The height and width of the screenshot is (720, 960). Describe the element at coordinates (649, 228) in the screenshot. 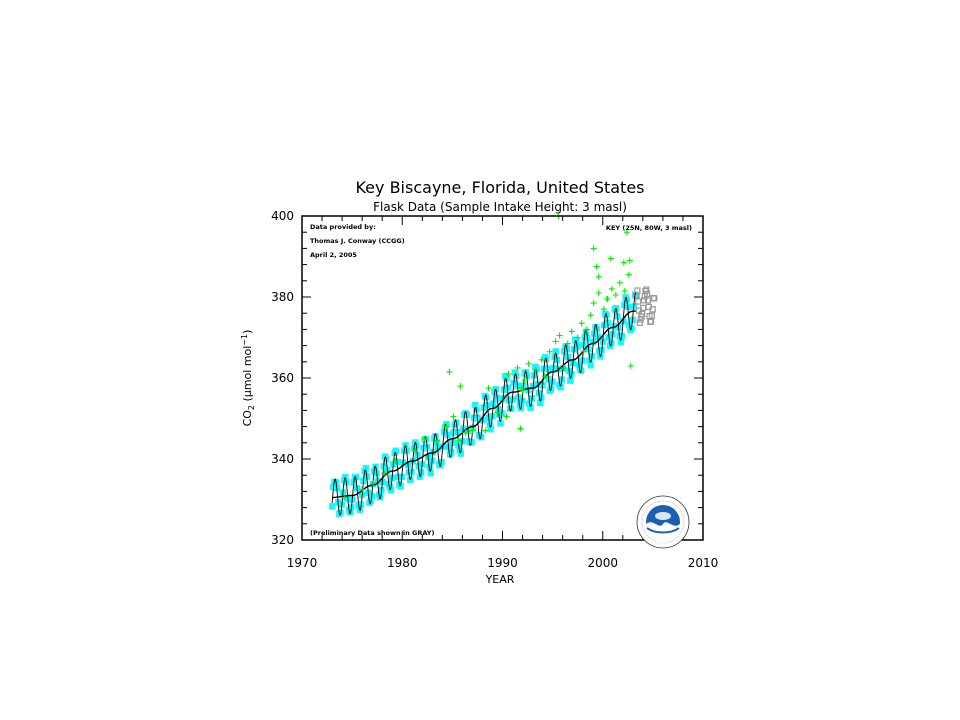

I see `station-key: KEY (25N, 80W, 3 masl)` at that location.